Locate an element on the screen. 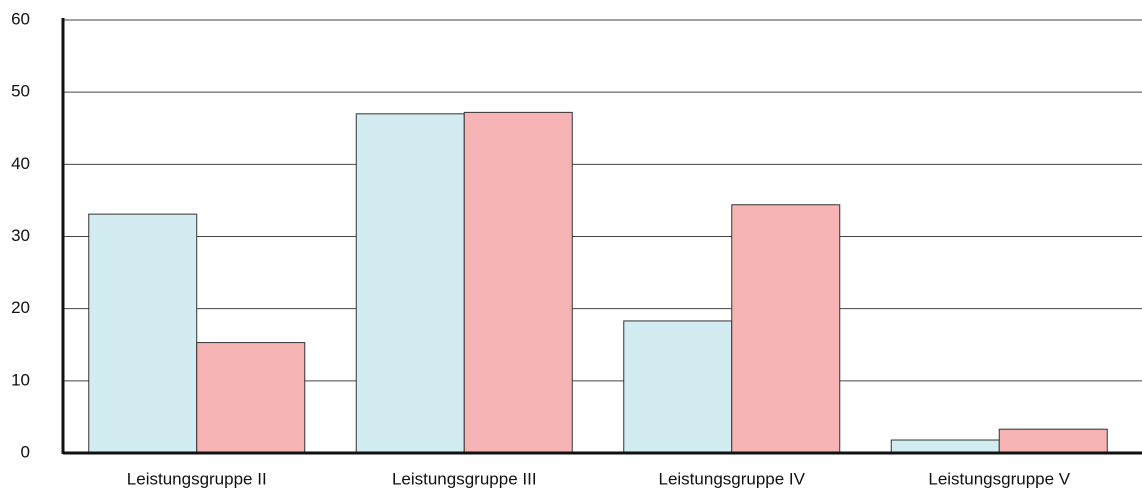 This screenshot has height=492, width=1142. y-tick-label: 60 is located at coordinates (20, 18).